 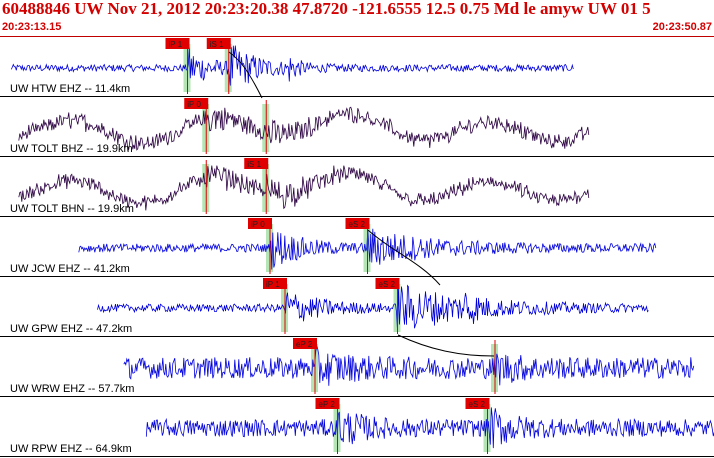 What do you see at coordinates (357, 247) in the screenshot?
I see `trace-row: UW JCW EHZ -- 41.2km iP 0 eS 2` at bounding box center [357, 247].